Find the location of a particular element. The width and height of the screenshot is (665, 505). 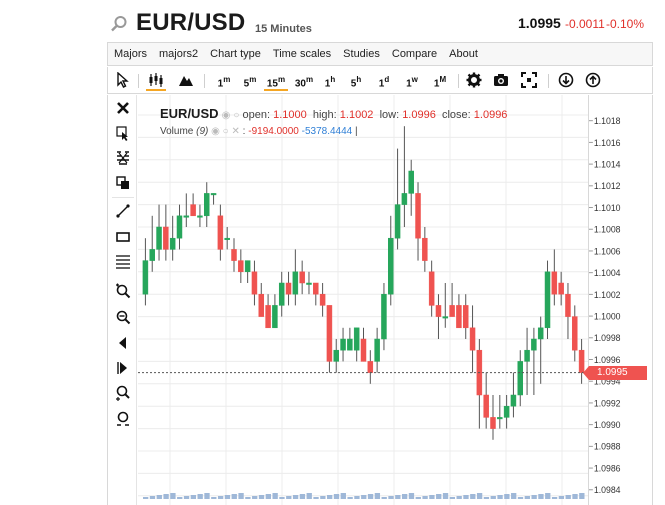

menu-time-scales: Time scales is located at coordinates (302, 54).